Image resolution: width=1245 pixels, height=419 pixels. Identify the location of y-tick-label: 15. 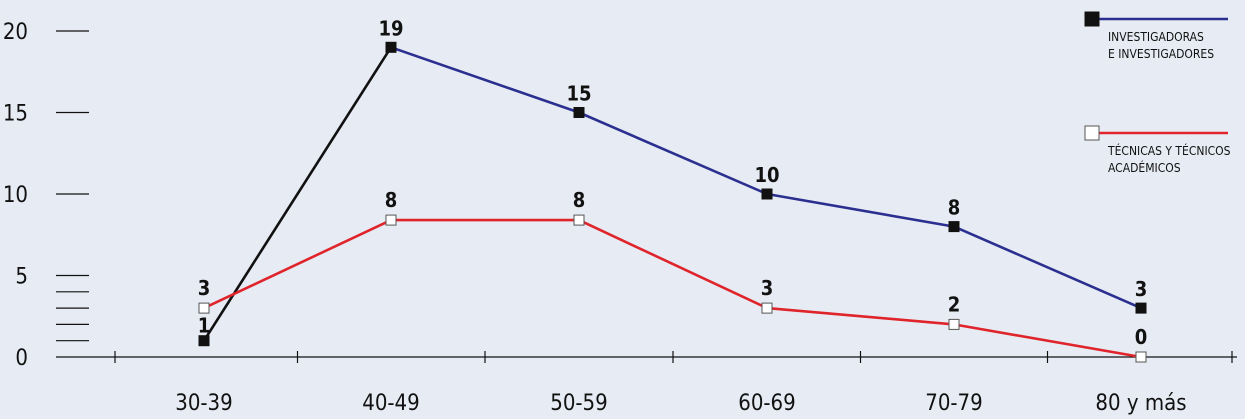
(15, 114).